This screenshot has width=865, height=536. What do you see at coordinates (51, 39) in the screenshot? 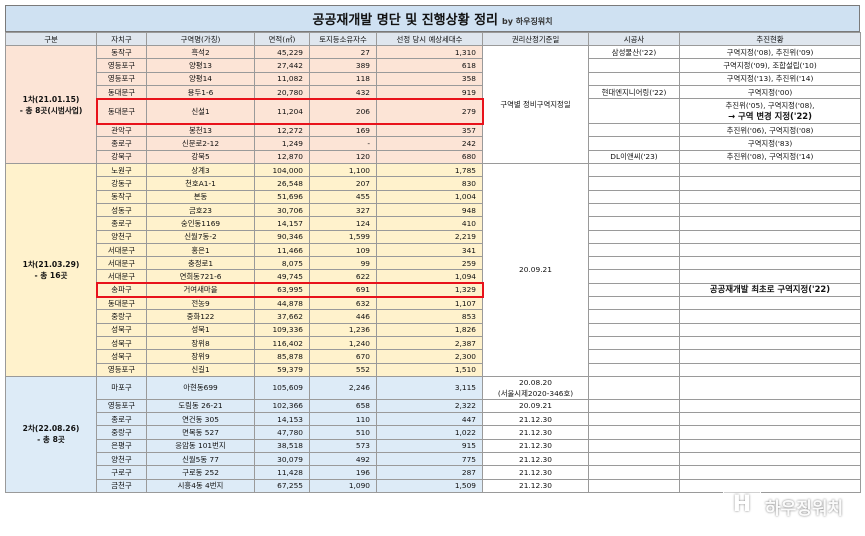
I see `column-header: 구분` at bounding box center [51, 39].